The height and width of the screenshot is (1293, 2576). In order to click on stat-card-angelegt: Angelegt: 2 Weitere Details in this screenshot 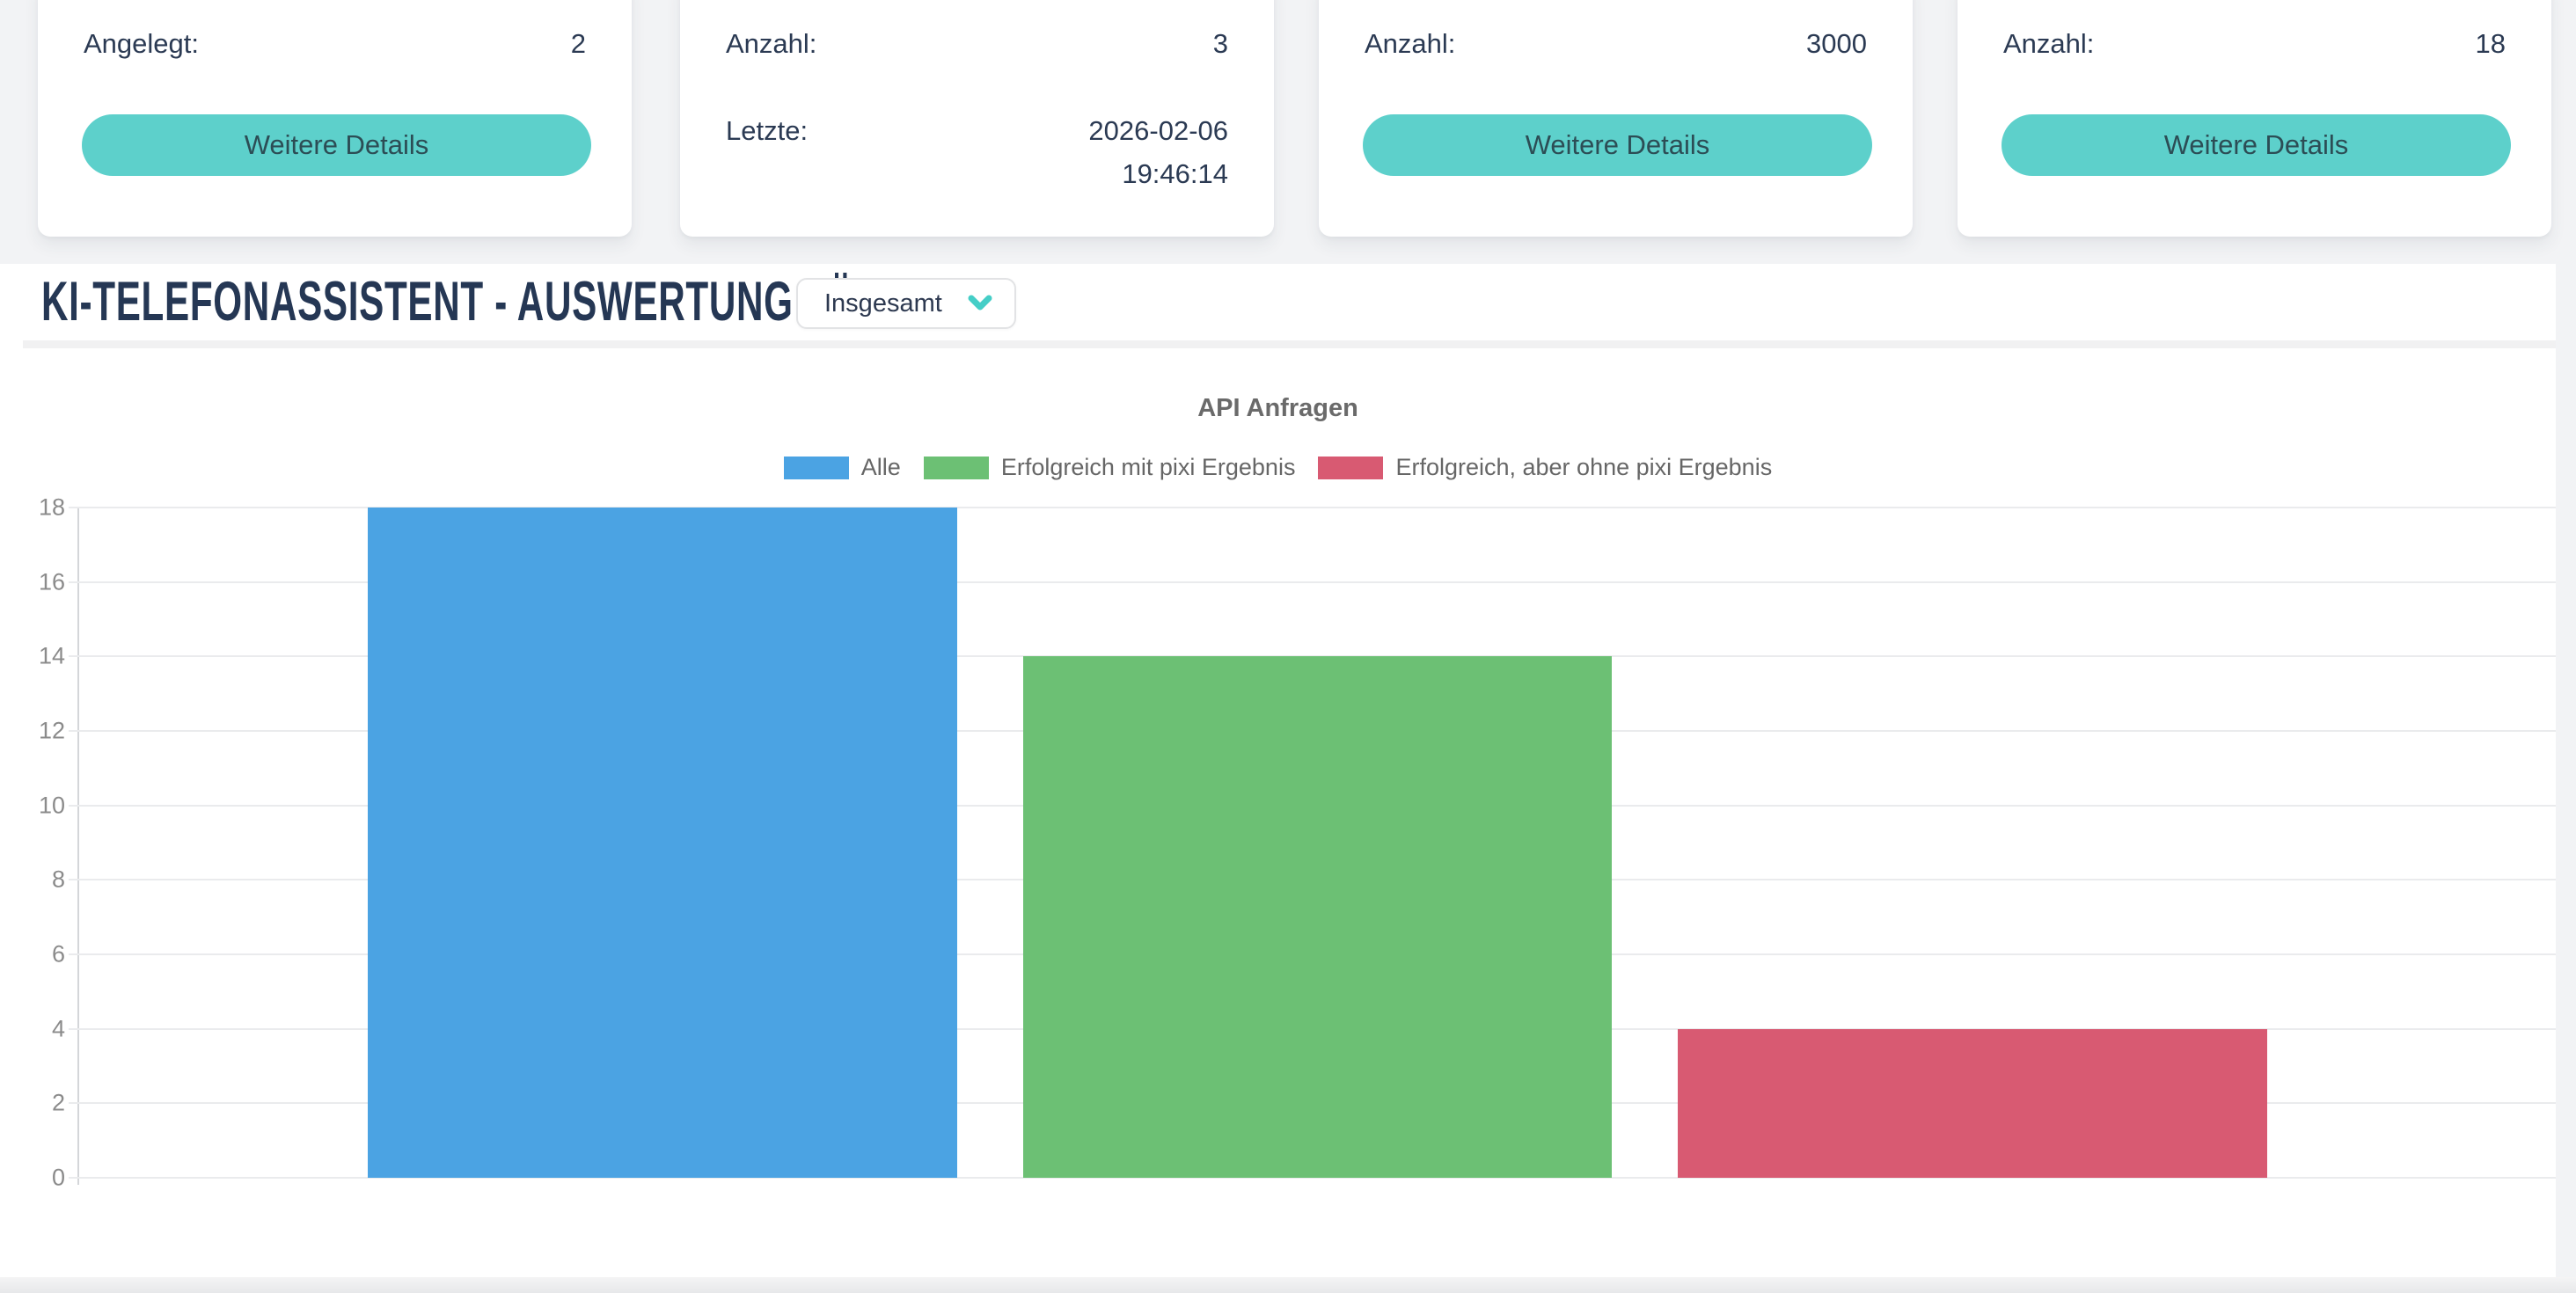, I will do `click(335, 118)`.